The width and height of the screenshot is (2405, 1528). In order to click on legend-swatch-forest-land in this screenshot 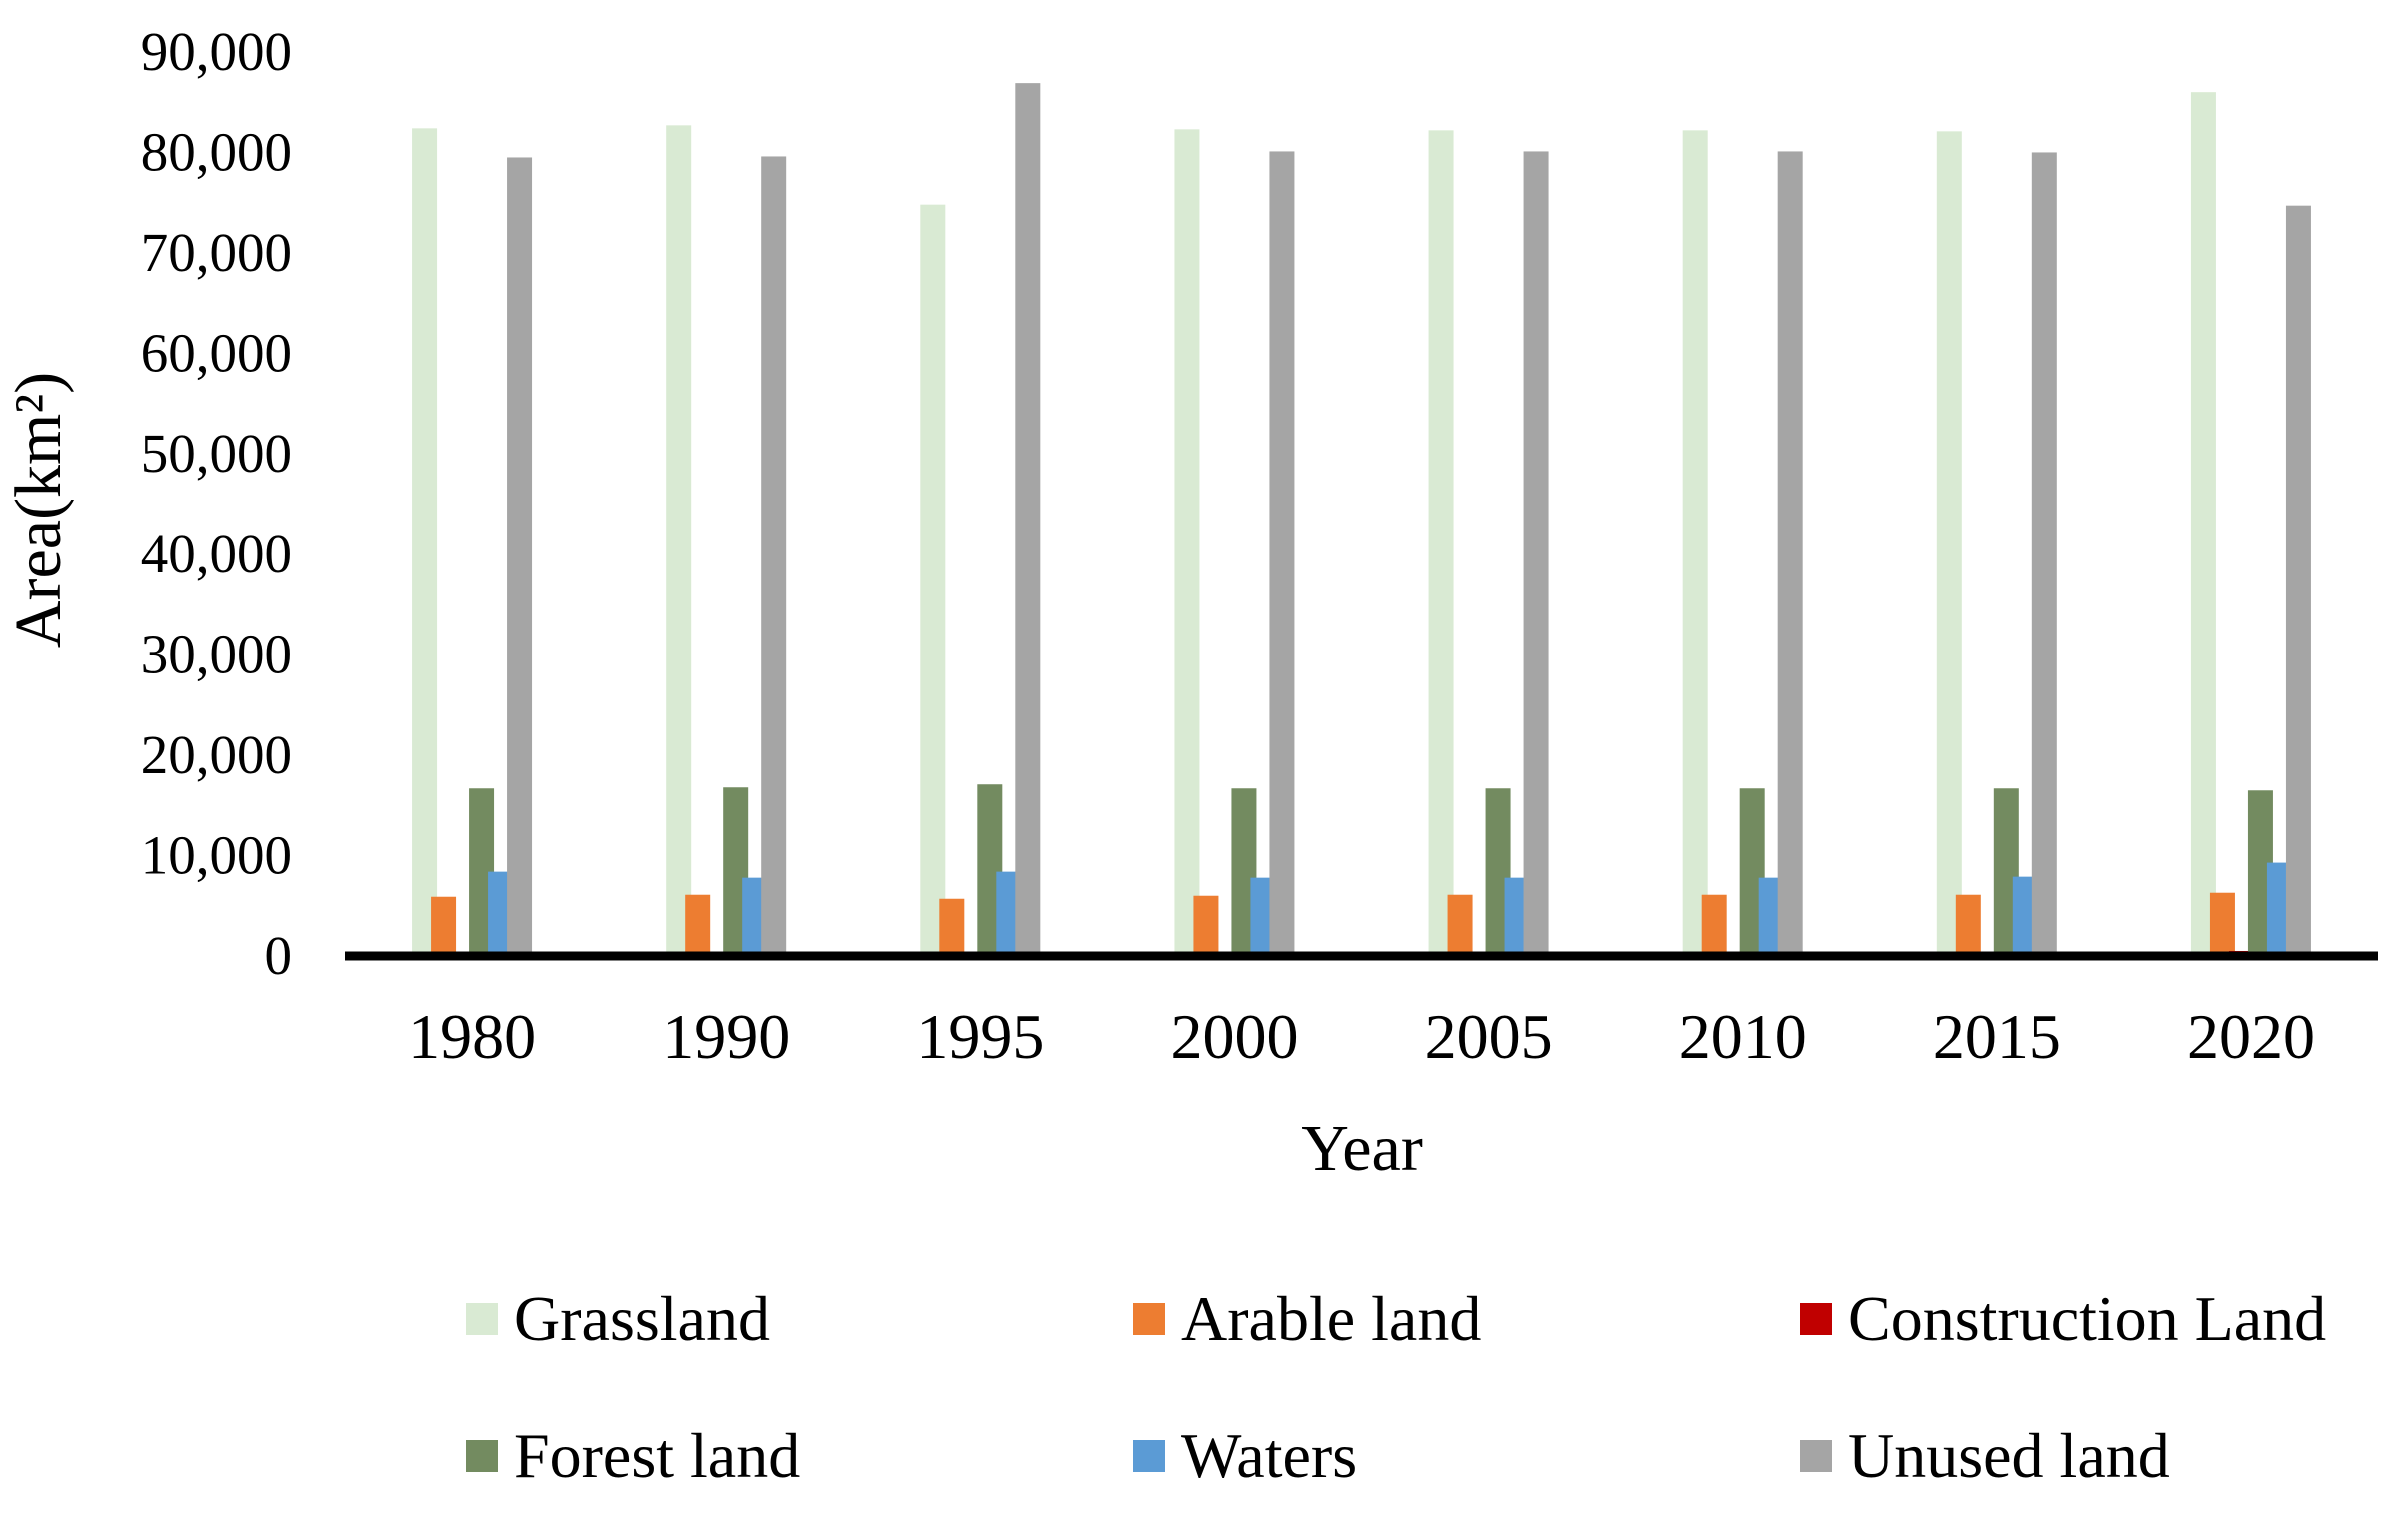, I will do `click(482, 1456)`.